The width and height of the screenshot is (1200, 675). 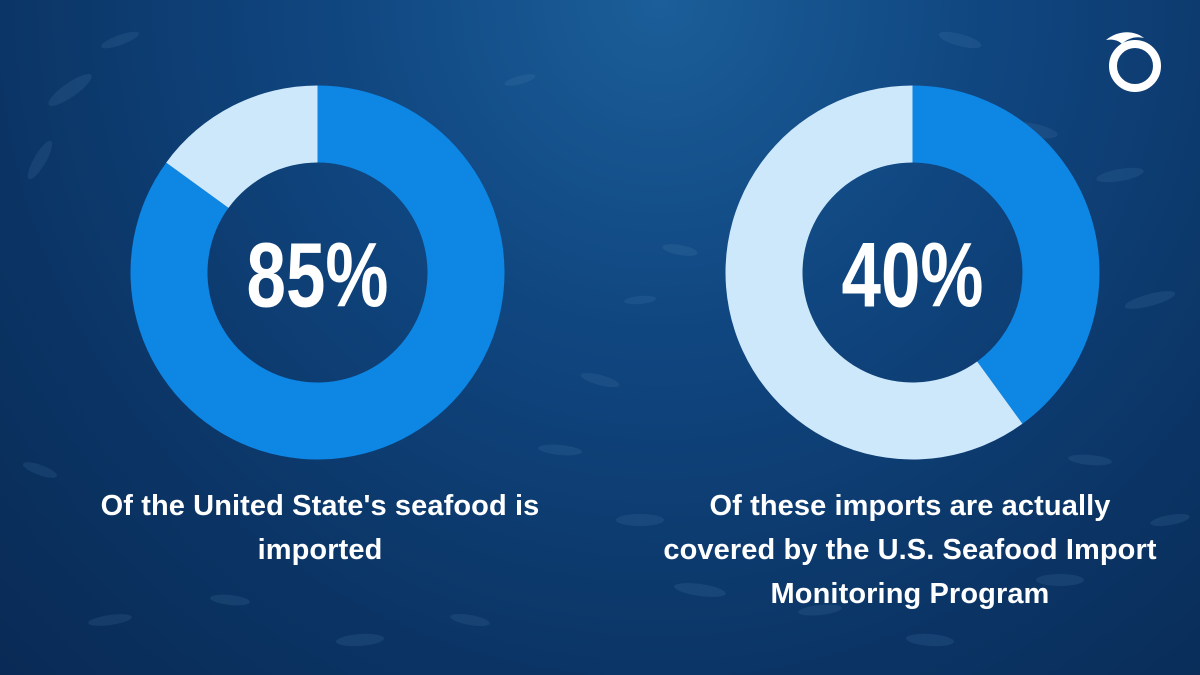 I want to click on donut-1-center-label: 40%, so click(x=913, y=276).